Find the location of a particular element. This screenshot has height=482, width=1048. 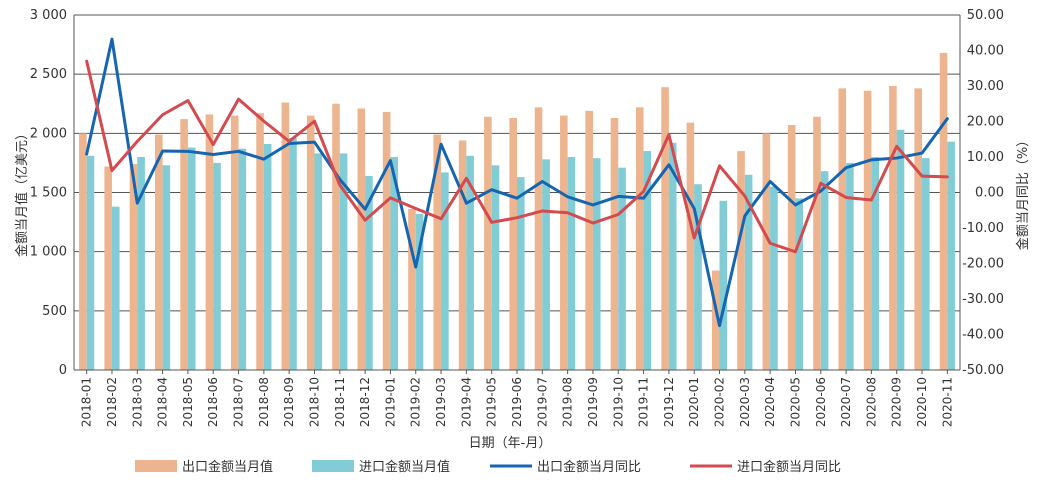

y-right-tick-label: 0.00 is located at coordinates (989, 193).